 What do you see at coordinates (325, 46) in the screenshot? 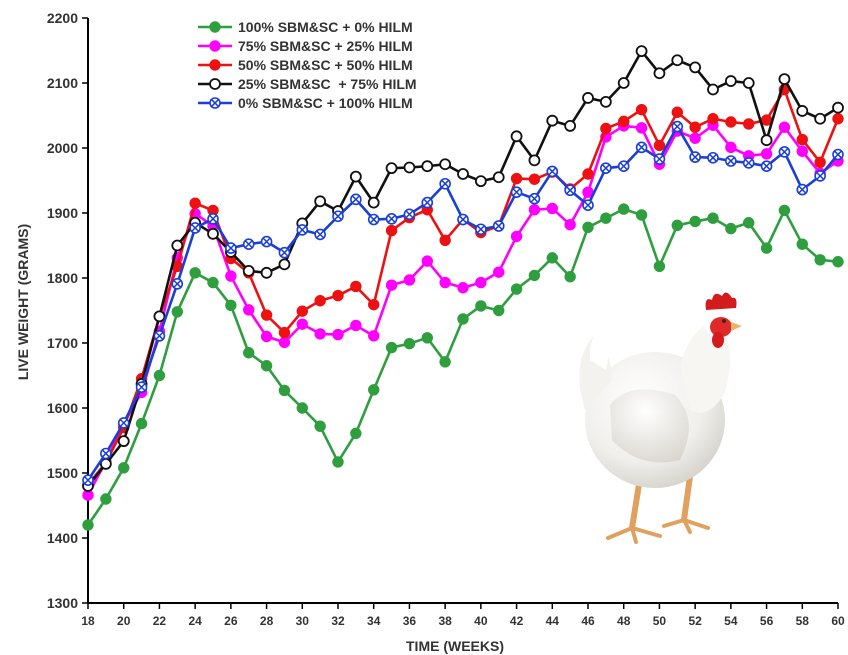
I see `legend-label: 75% SBM&SC + 25% HILM` at bounding box center [325, 46].